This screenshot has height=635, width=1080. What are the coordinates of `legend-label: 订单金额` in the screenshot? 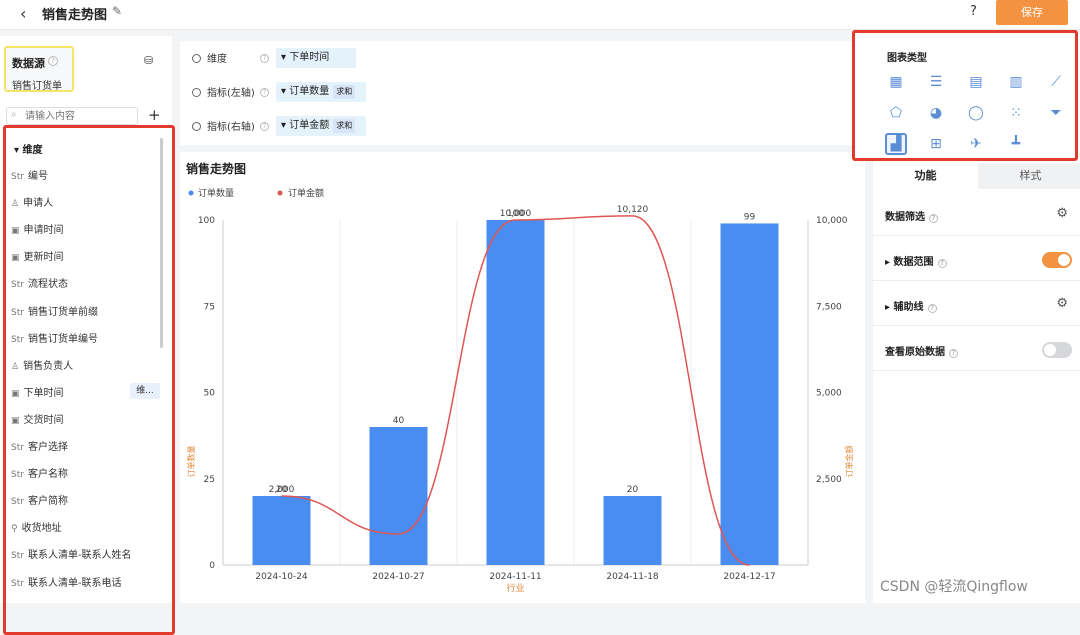 It's located at (306, 193).